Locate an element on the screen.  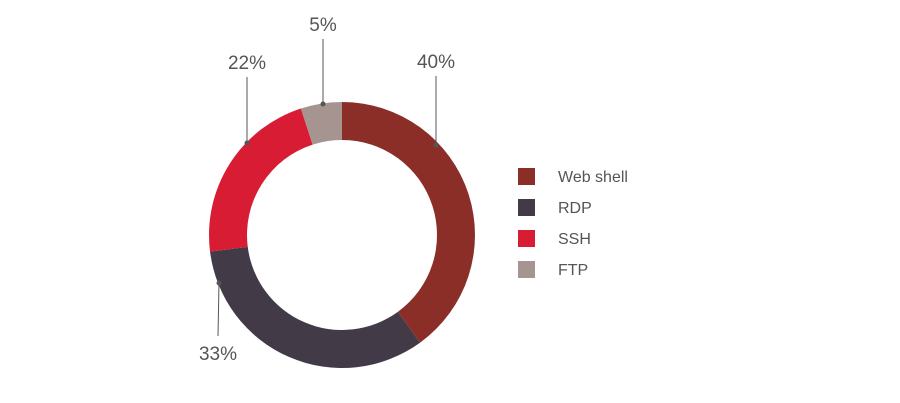
slice-ssh is located at coordinates (261, 180).